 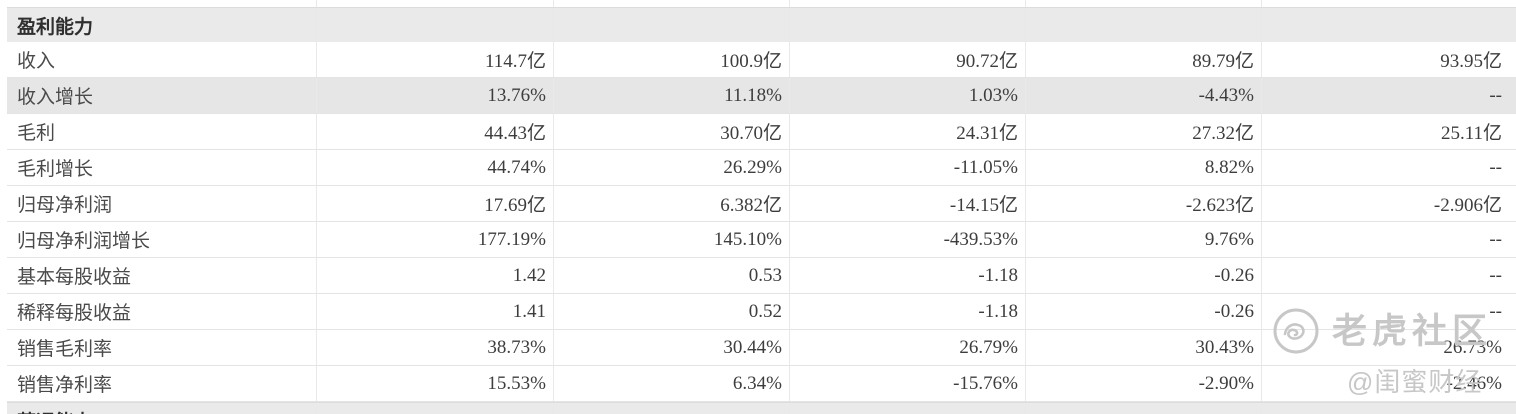 What do you see at coordinates (435, 383) in the screenshot?
I see `cell-value: 15.53%` at bounding box center [435, 383].